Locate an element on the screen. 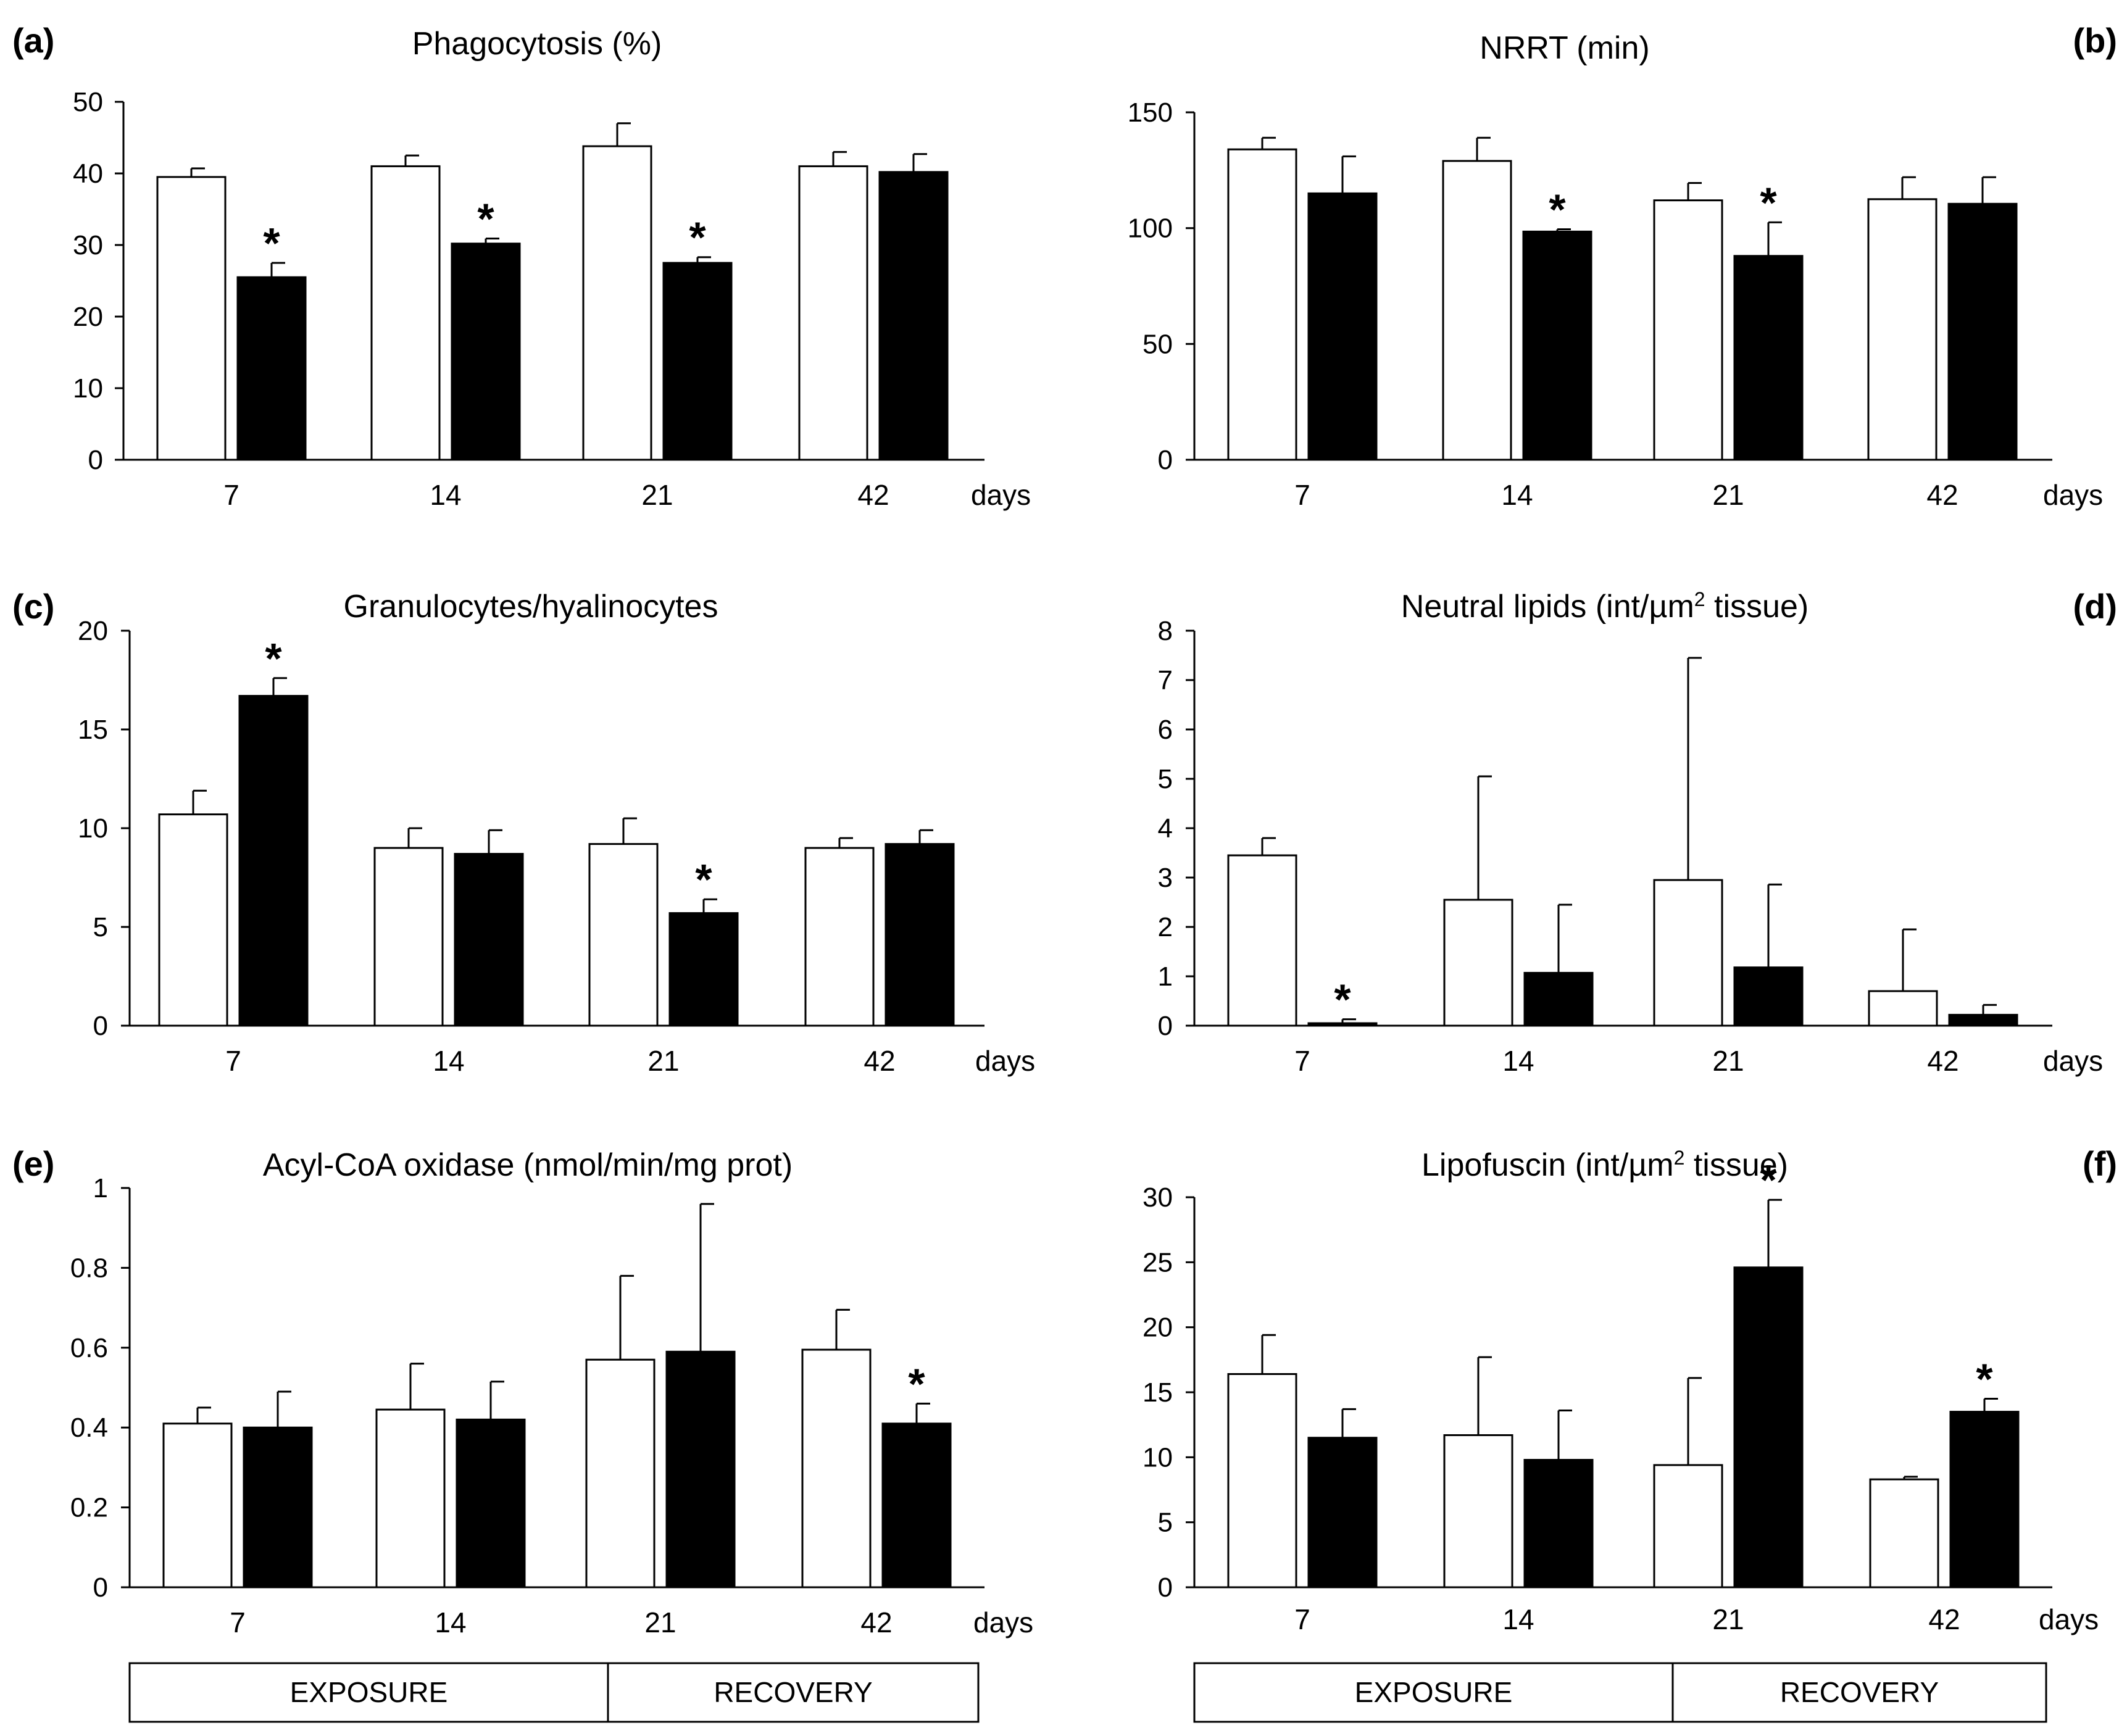  y-tick-label: 100 is located at coordinates (1150, 229).